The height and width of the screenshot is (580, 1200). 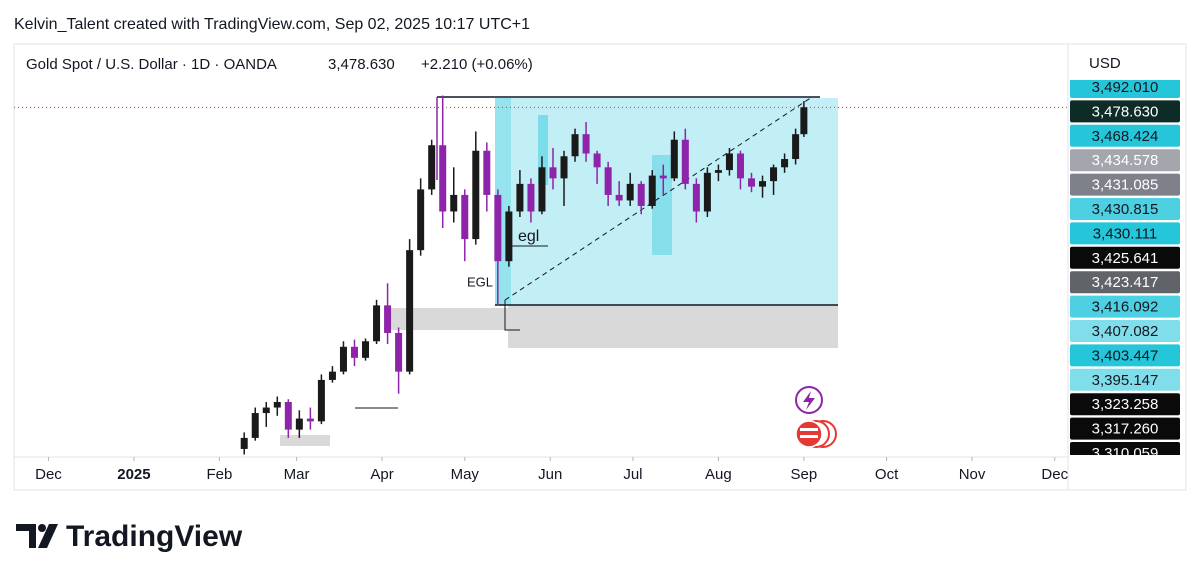 What do you see at coordinates (219, 474) in the screenshot?
I see `x-tick-label: Feb` at bounding box center [219, 474].